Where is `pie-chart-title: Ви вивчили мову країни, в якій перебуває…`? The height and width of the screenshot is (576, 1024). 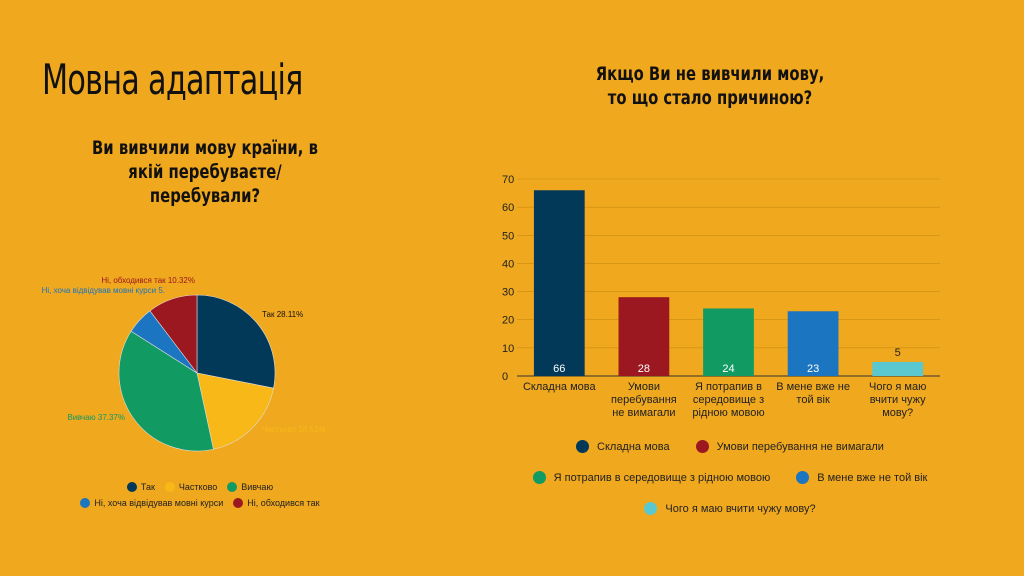
pie-chart-title: Ви вивчили мову країни, в якій перебуває… is located at coordinates (205, 172).